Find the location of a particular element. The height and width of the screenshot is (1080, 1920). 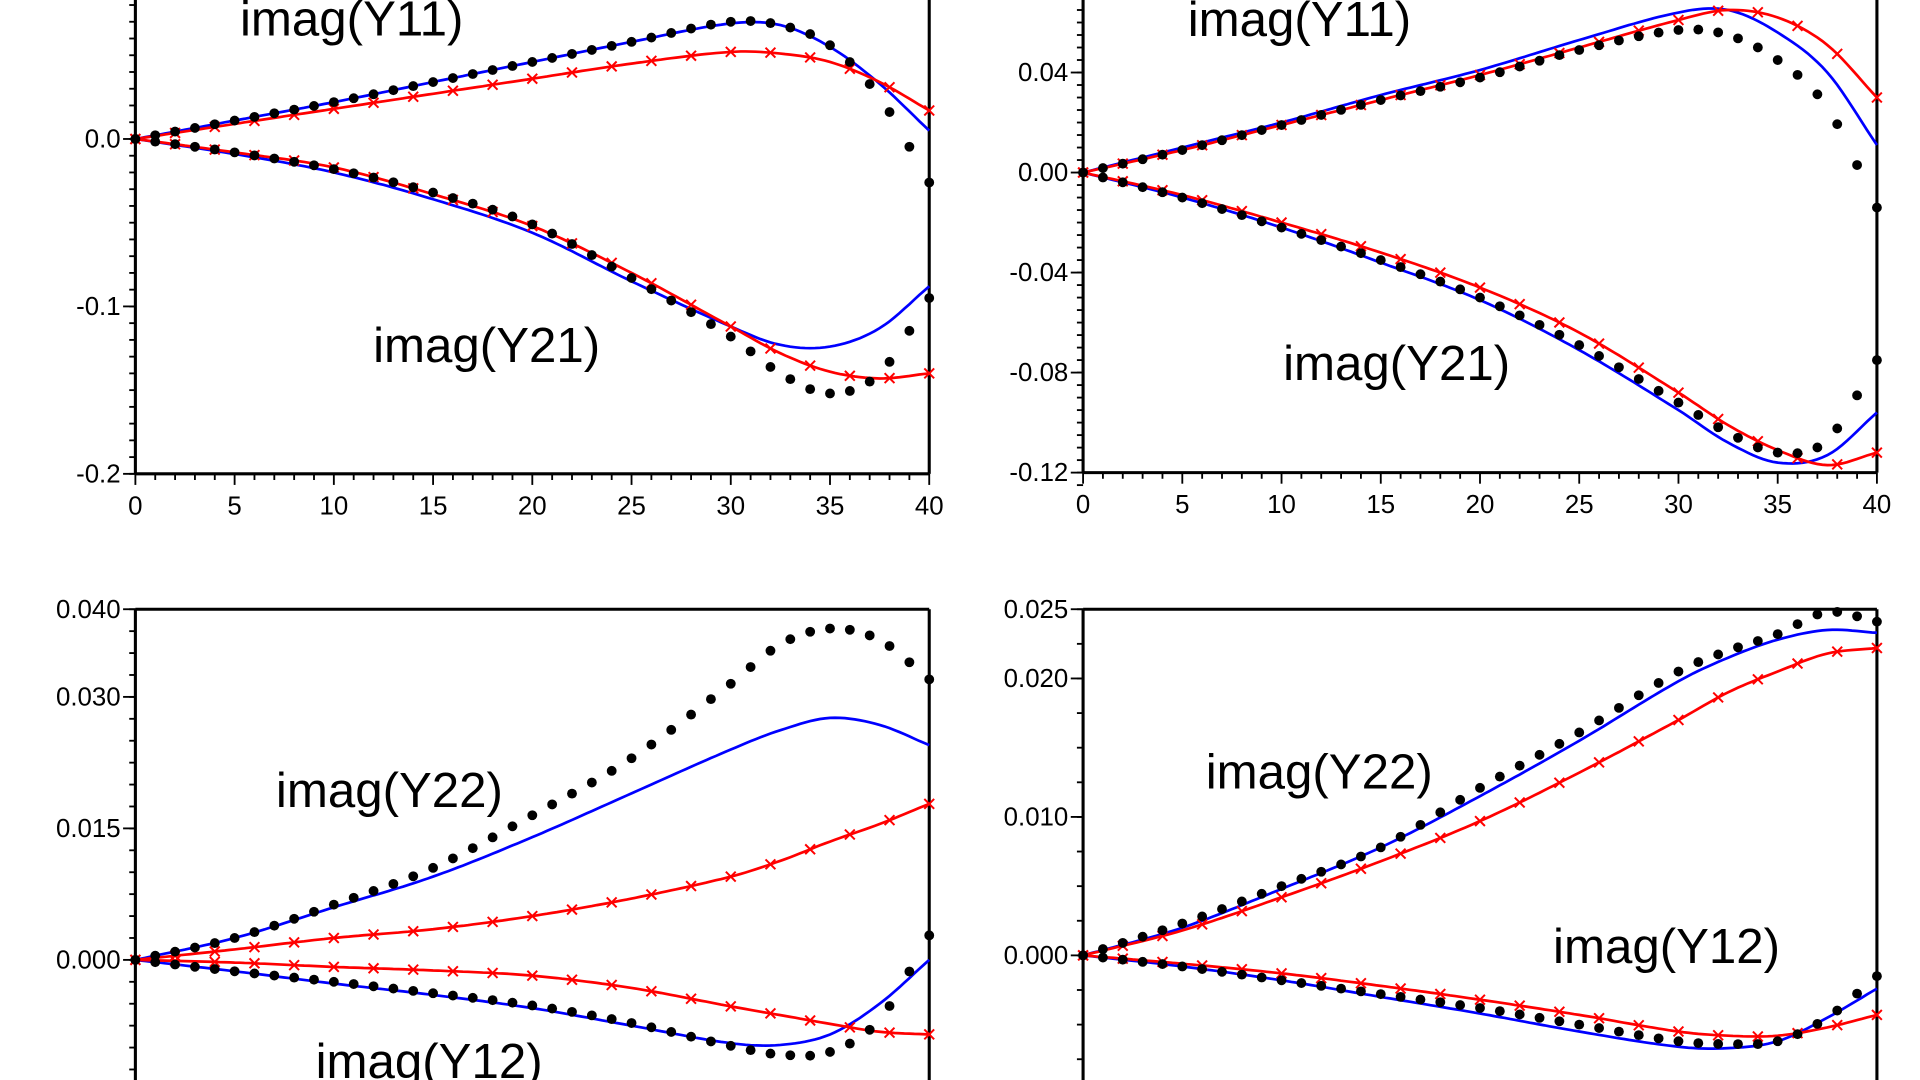

x-tick-label: 10 is located at coordinates (333, 506).